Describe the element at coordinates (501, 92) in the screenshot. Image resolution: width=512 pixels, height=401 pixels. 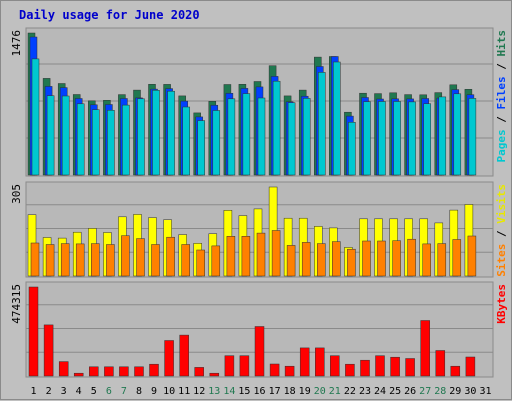
I see `series-label-part: Files` at that location.